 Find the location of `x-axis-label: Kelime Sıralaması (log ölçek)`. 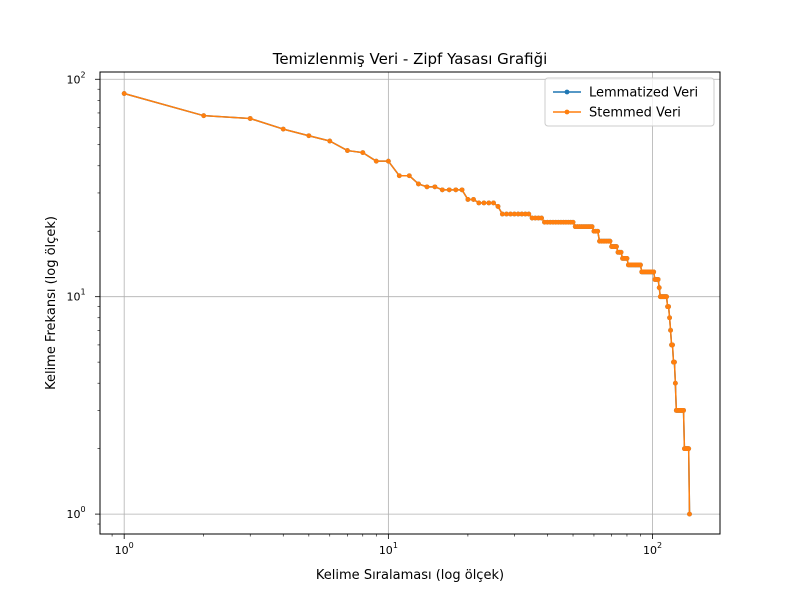

x-axis-label: Kelime Sıralaması (log ölçek) is located at coordinates (410, 575).